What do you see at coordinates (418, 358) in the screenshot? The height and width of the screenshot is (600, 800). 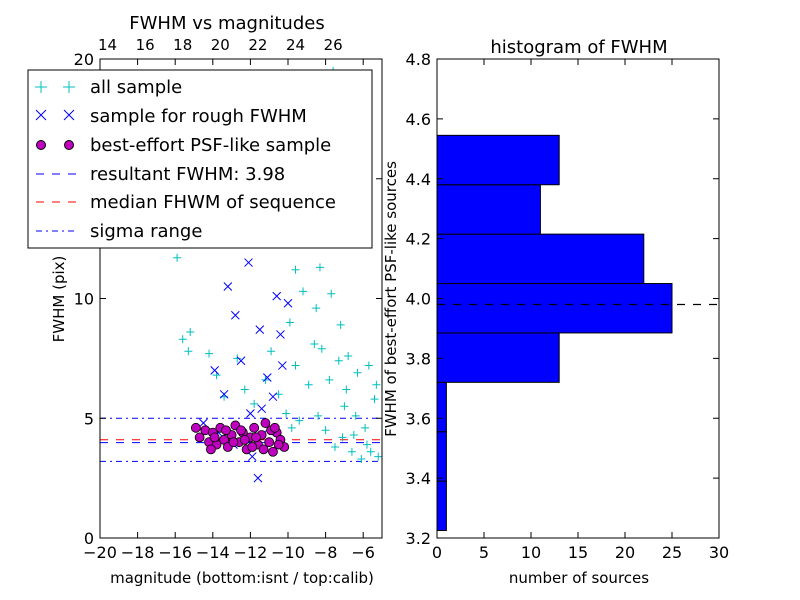 I see `y-tick-label: 3.8` at bounding box center [418, 358].